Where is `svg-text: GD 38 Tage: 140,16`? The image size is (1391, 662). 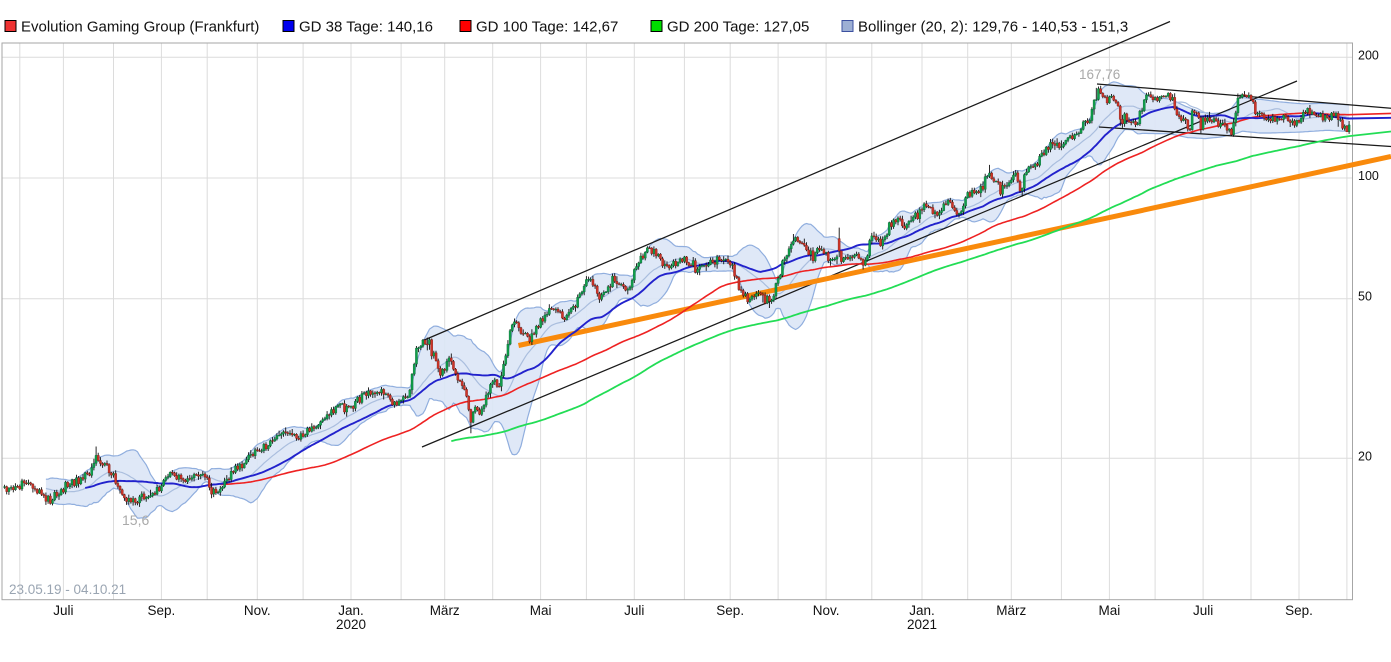
svg-text: GD 38 Tage: 140,16 is located at coordinates (366, 27).